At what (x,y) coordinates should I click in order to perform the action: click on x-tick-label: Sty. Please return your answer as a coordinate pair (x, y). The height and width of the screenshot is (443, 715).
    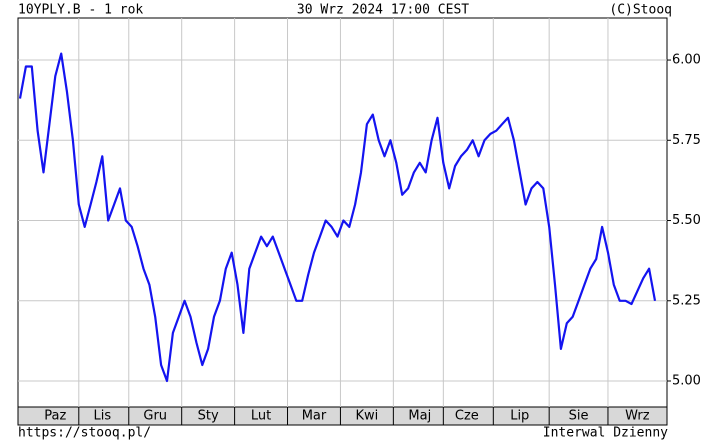
    Looking at the image, I should click on (208, 416).